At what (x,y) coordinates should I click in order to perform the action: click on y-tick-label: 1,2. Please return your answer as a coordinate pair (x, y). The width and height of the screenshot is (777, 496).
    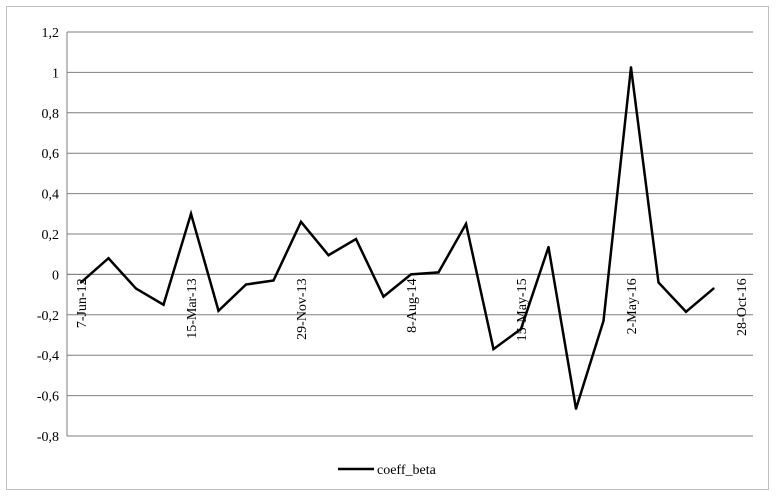
    Looking at the image, I should click on (51, 33).